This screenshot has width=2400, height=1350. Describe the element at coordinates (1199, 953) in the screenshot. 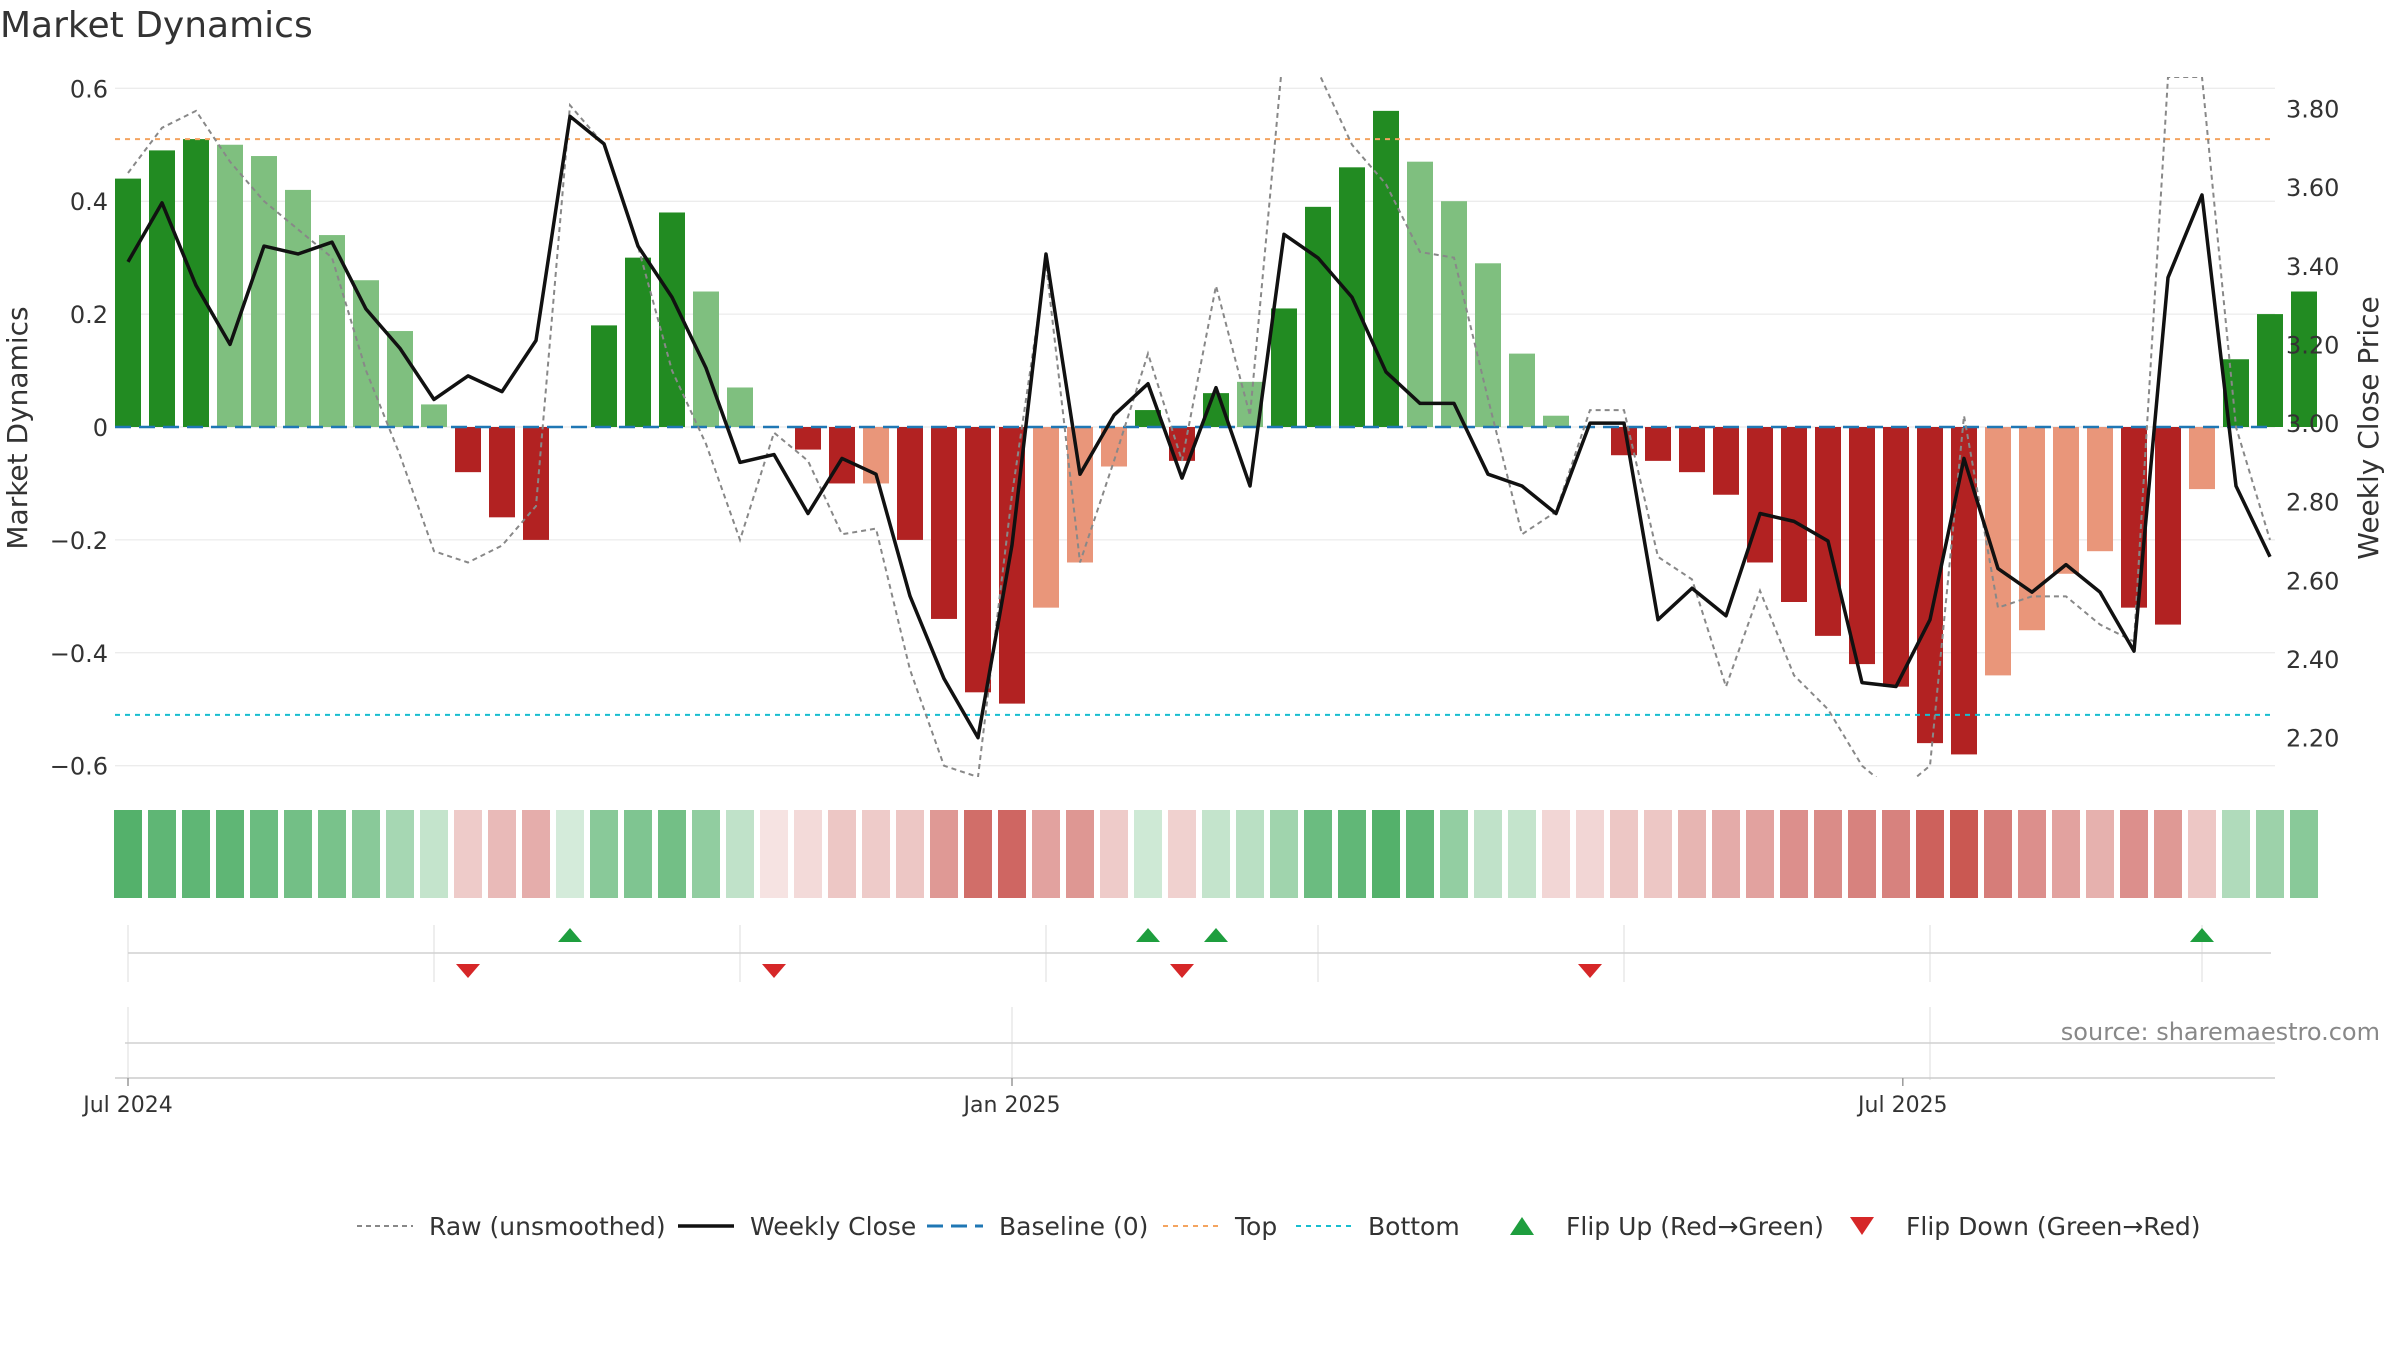

I see `flip-markers-panel` at that location.